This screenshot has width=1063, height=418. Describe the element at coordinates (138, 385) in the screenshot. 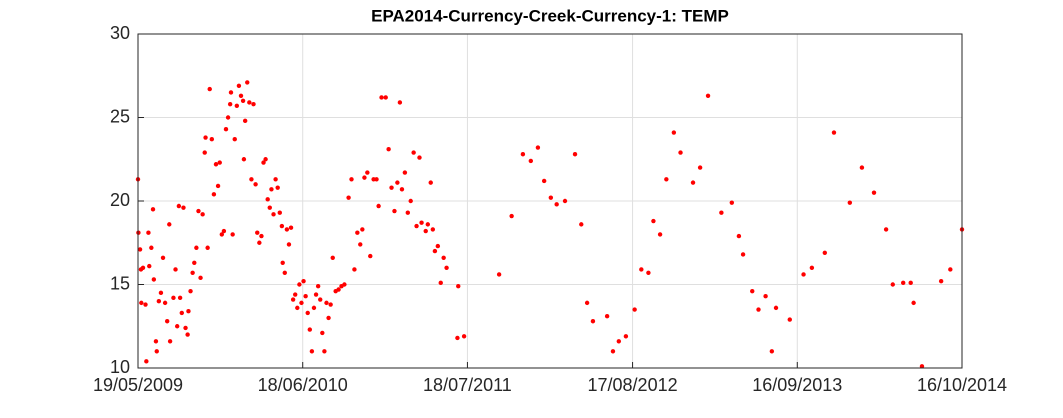

I see `x-tick-label: 19/05/2009` at that location.